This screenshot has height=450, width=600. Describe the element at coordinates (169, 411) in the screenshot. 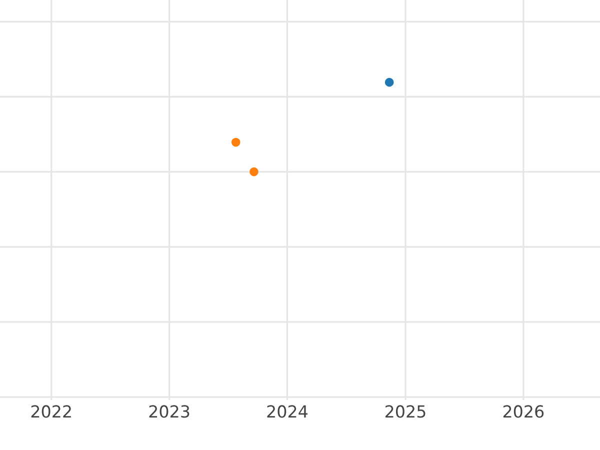

I see `x-tick-label: 2023` at that location.